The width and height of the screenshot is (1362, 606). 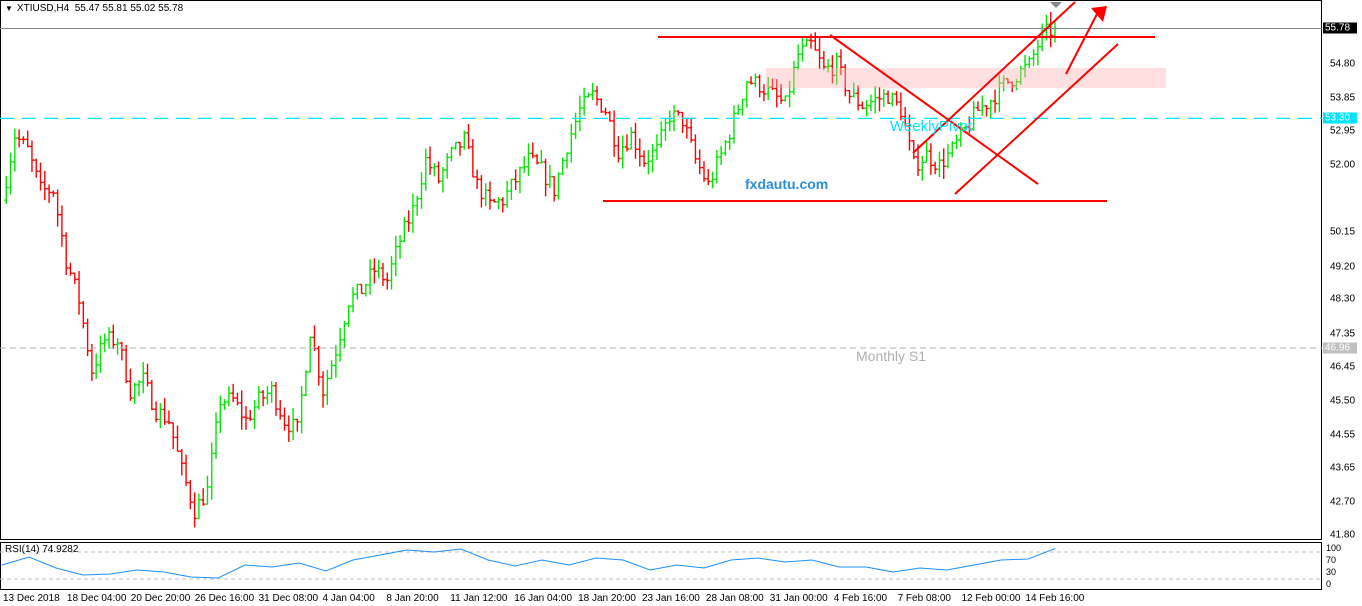 I want to click on breakout-arrow-head, so click(x=1099, y=14).